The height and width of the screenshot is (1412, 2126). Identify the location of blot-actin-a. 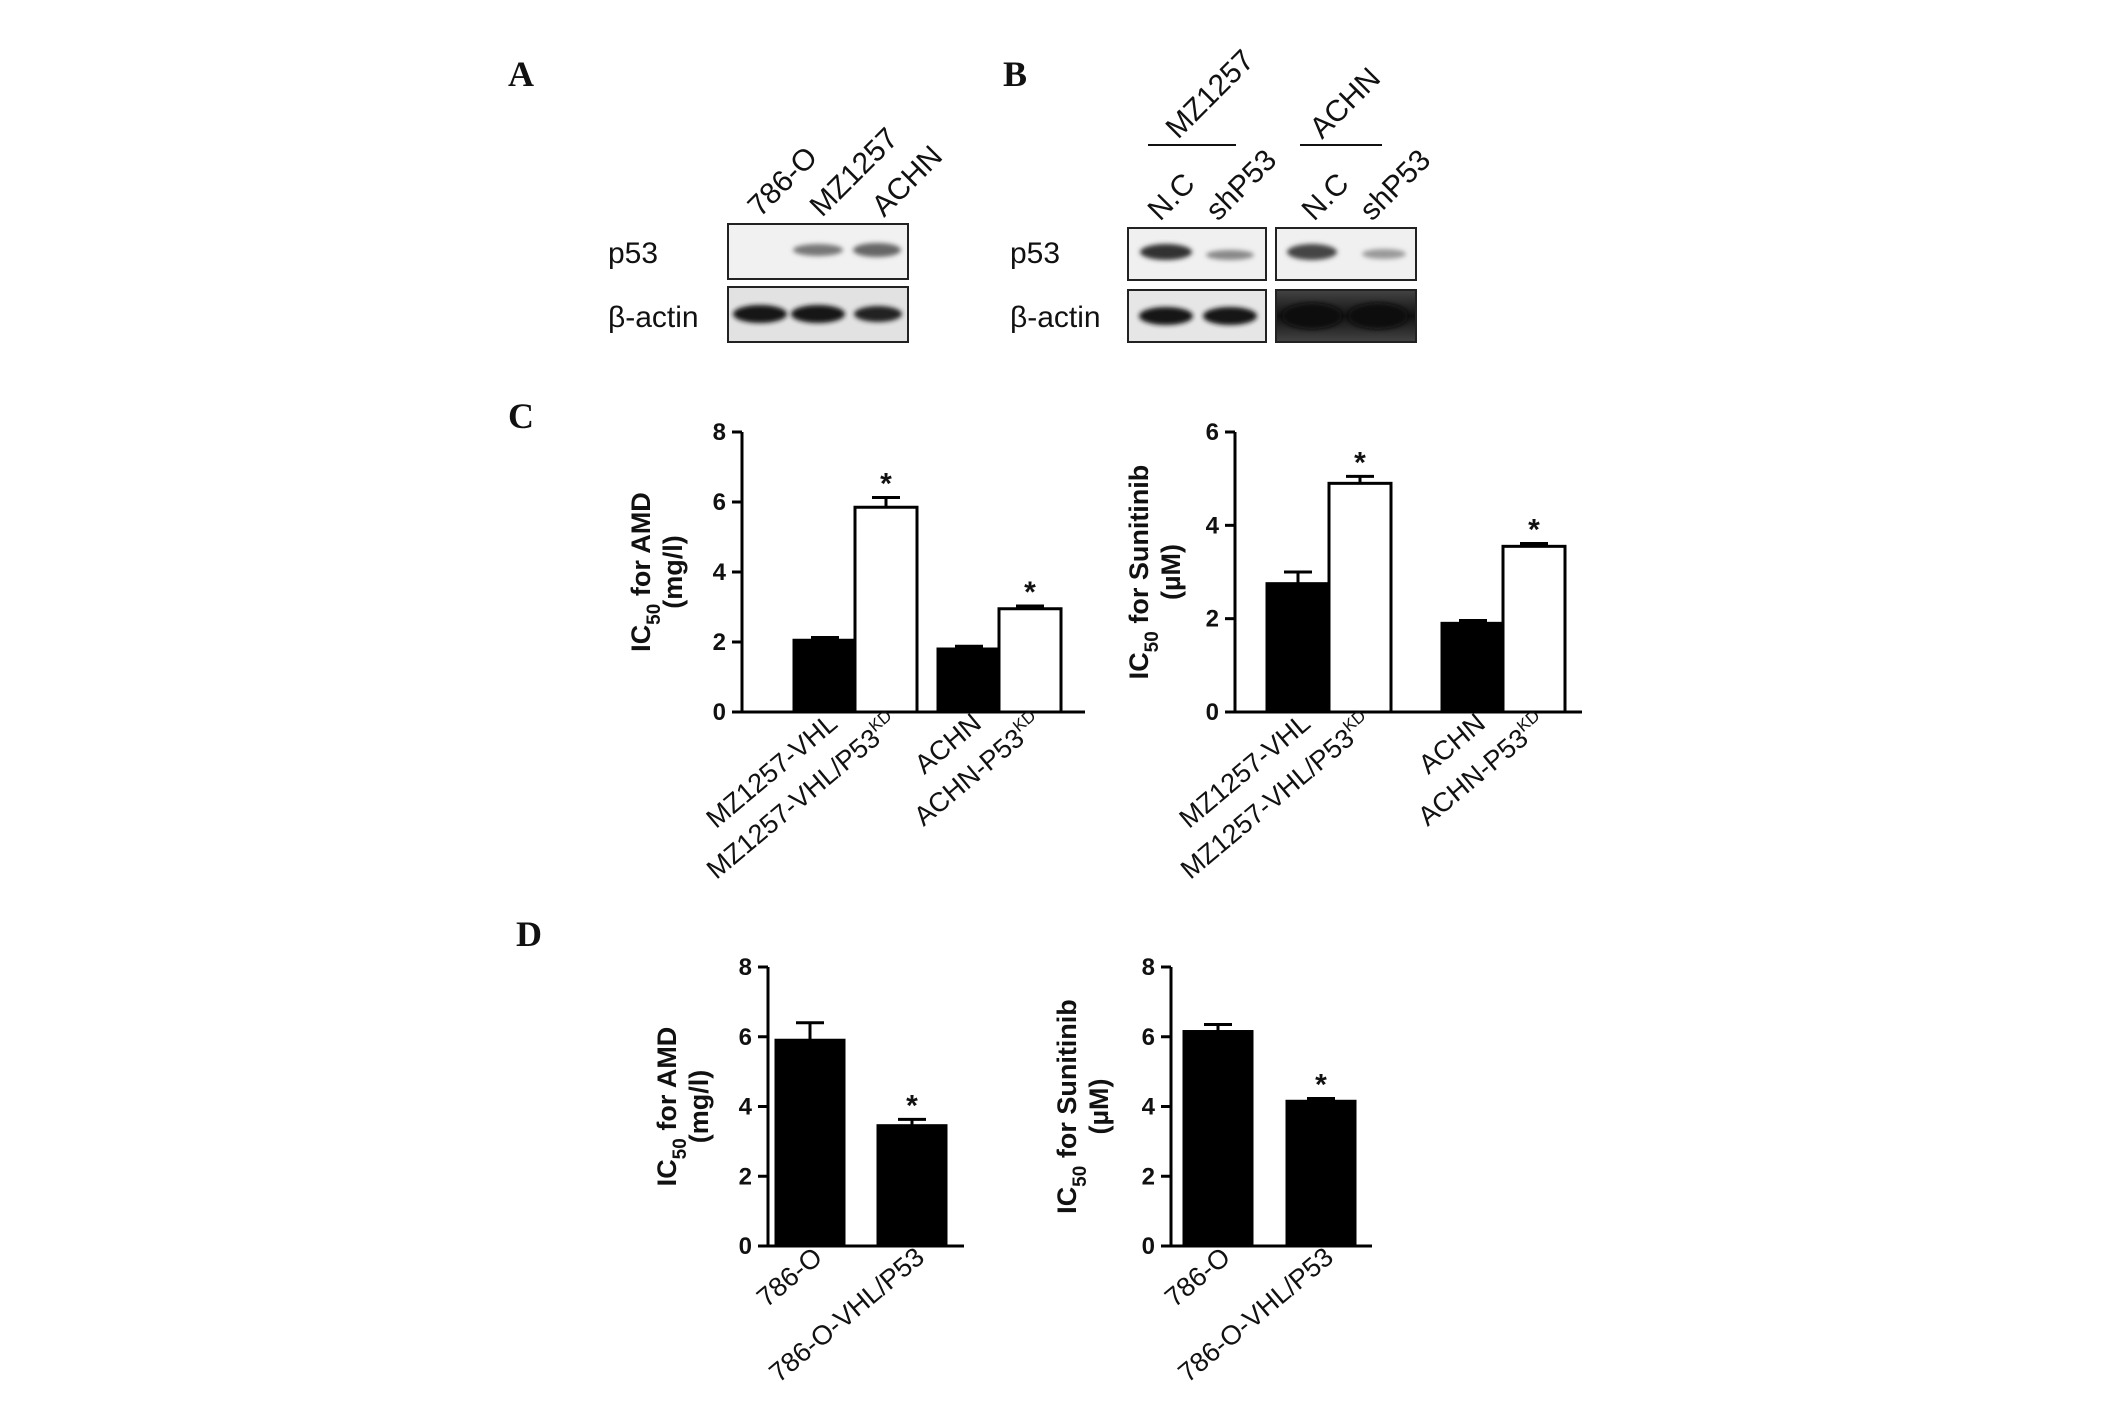
(818, 314).